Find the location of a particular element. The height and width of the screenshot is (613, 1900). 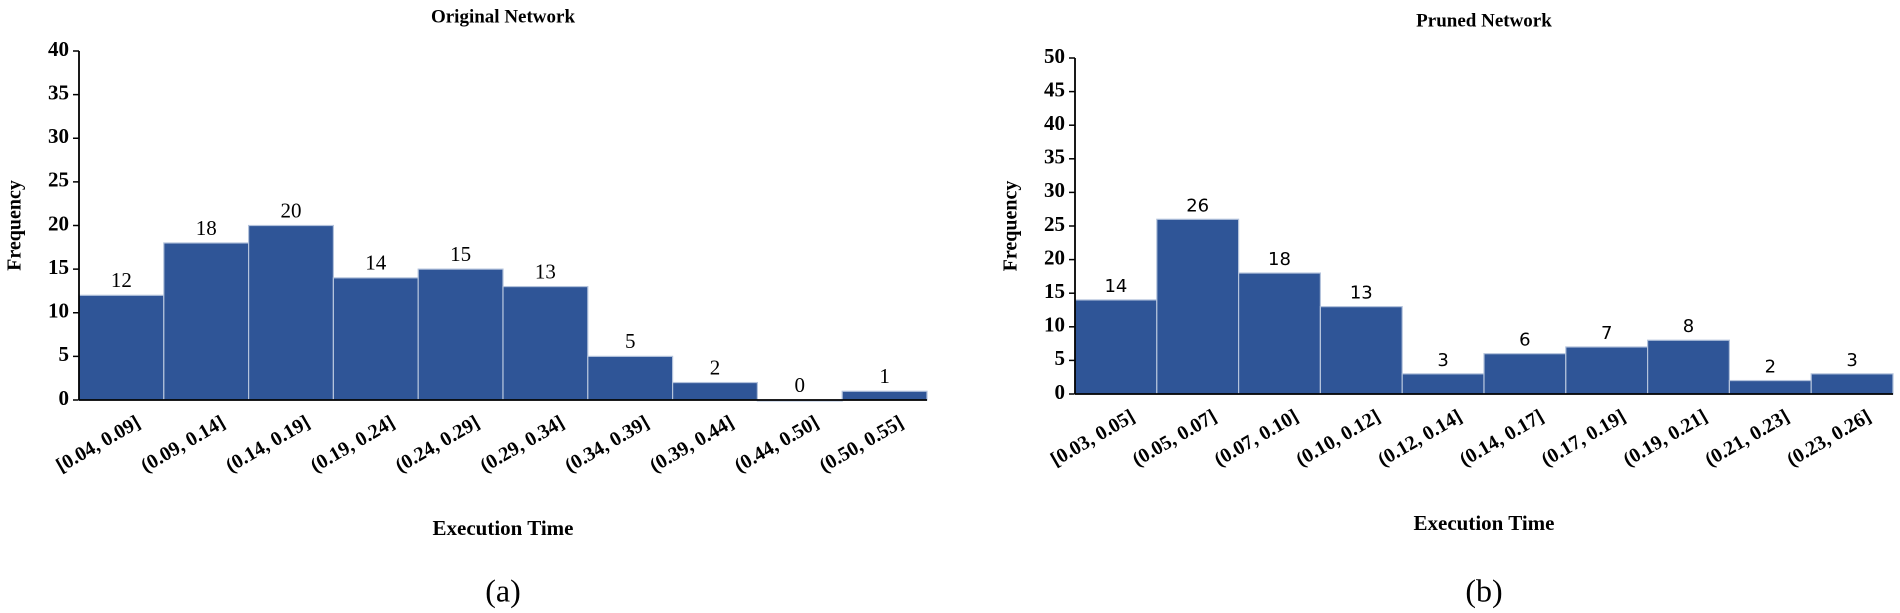

x-tick-label: (0.39, 0.44] is located at coordinates (692, 444).